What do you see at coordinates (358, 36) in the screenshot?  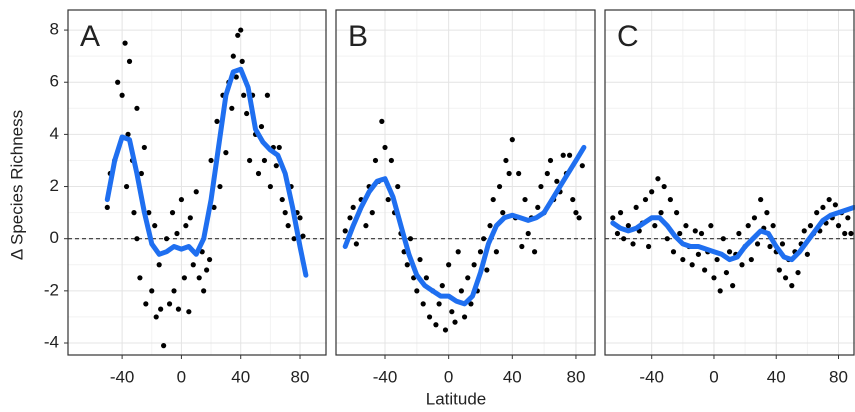 I see `panel-title: B` at bounding box center [358, 36].